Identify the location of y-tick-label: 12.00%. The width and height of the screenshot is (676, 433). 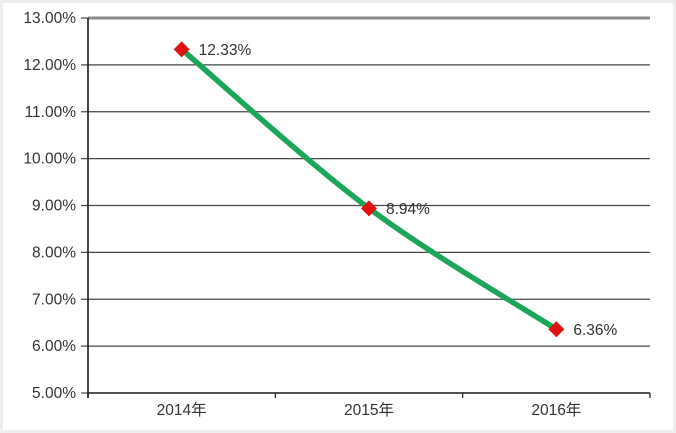
(49, 65).